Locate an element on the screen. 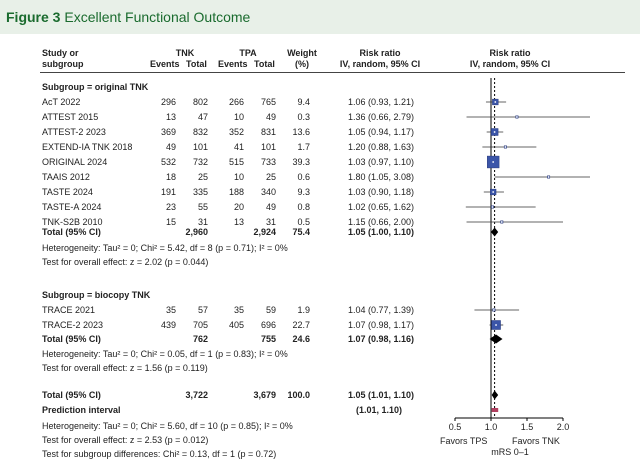 This screenshot has width=640, height=463. study-weight: 22.7 is located at coordinates (301, 325).